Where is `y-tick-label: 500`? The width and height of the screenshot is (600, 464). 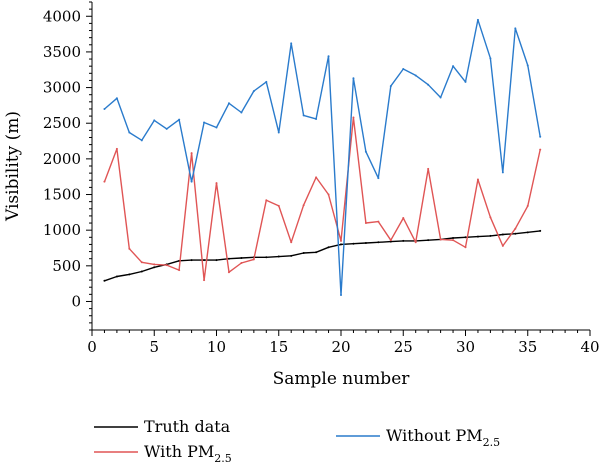
y-tick-label: 500 is located at coordinates (66, 266).